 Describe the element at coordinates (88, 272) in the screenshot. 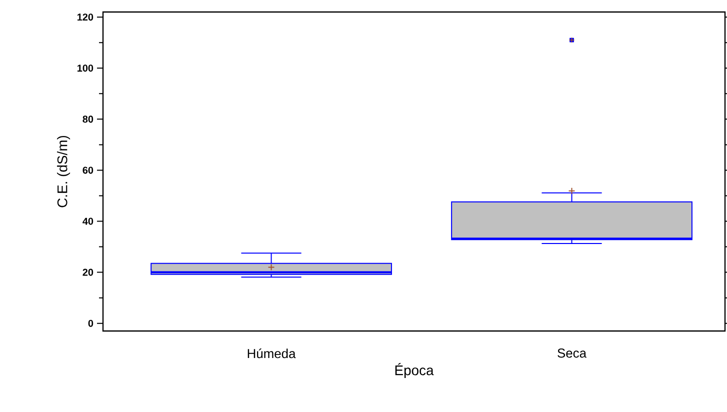

I see `y-tick-label: 20` at that location.